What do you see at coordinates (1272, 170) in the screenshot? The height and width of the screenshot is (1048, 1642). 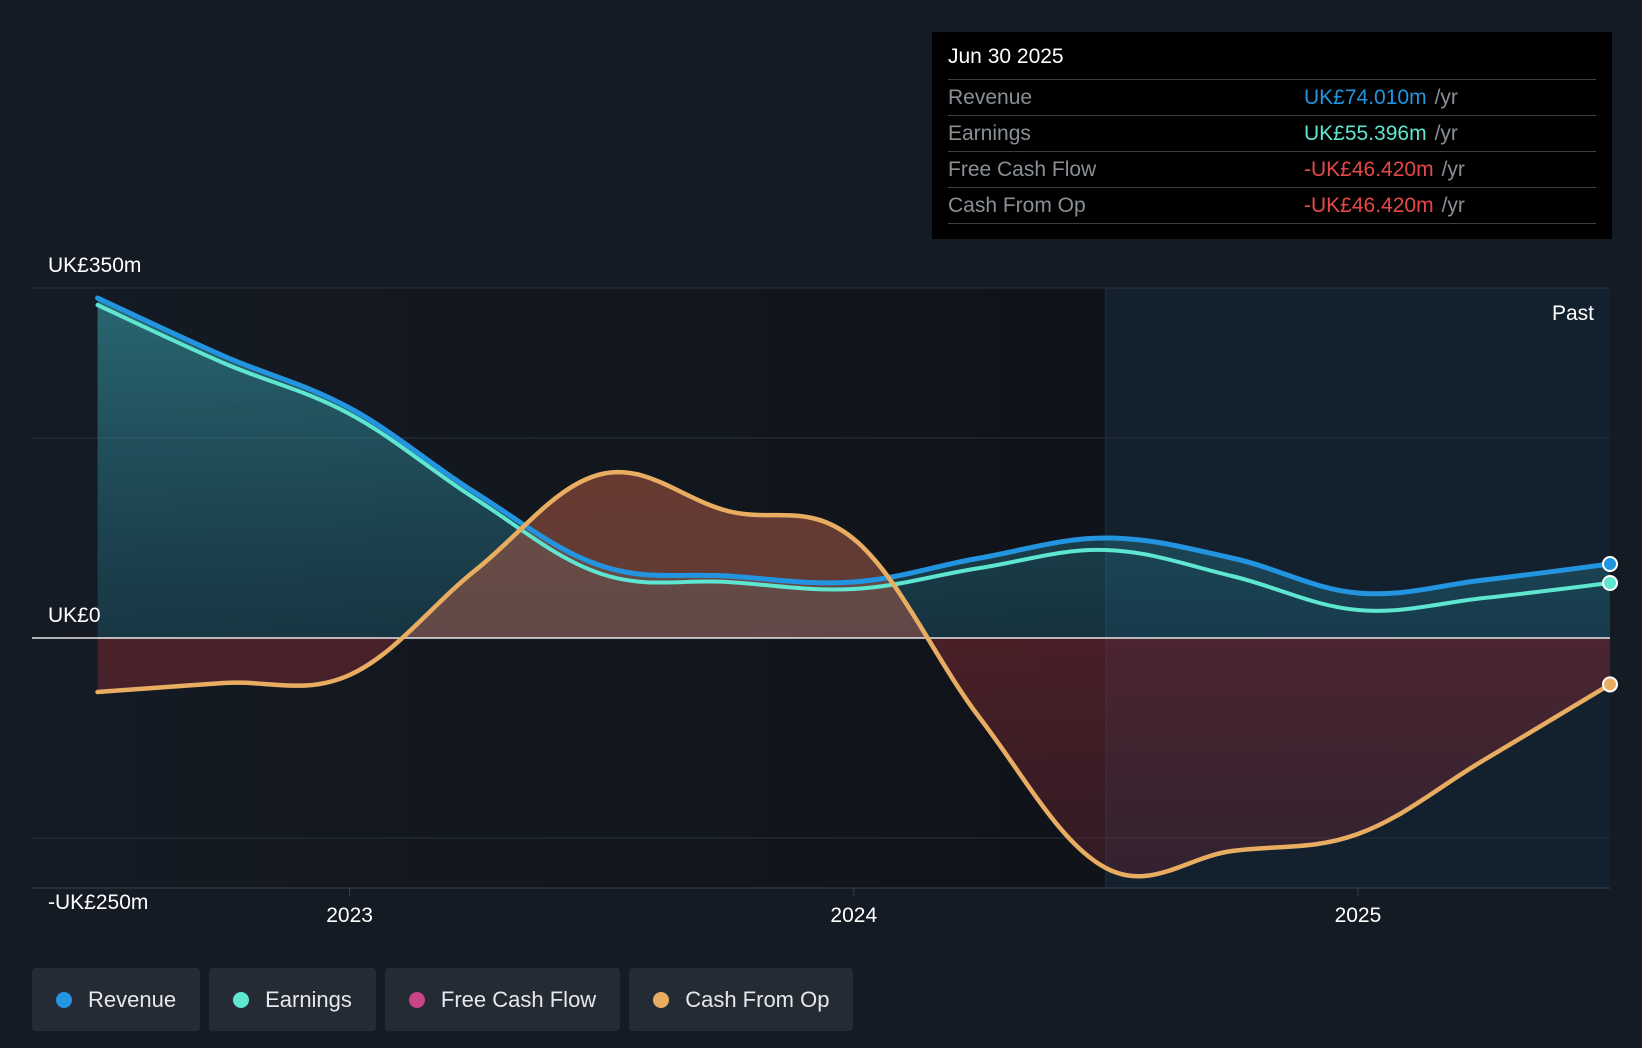 I see `tooltip-row-free-cash-flow: Free Cash Flow -UK£46.420m /yr` at bounding box center [1272, 170].